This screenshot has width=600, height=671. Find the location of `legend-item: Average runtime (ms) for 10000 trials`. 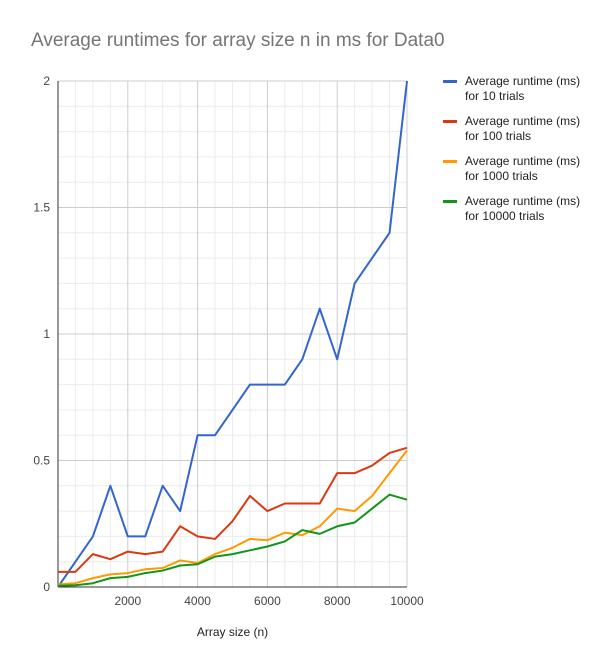

legend-item: Average runtime (ms) for 10000 trials is located at coordinates (518, 209).